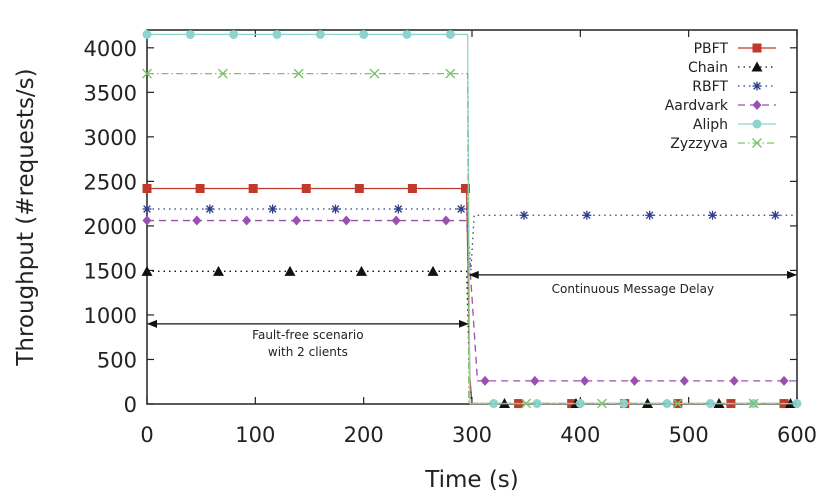 Image resolution: width=832 pixels, height=490 pixels. I want to click on legend-marker-aardvark, so click(757, 105).